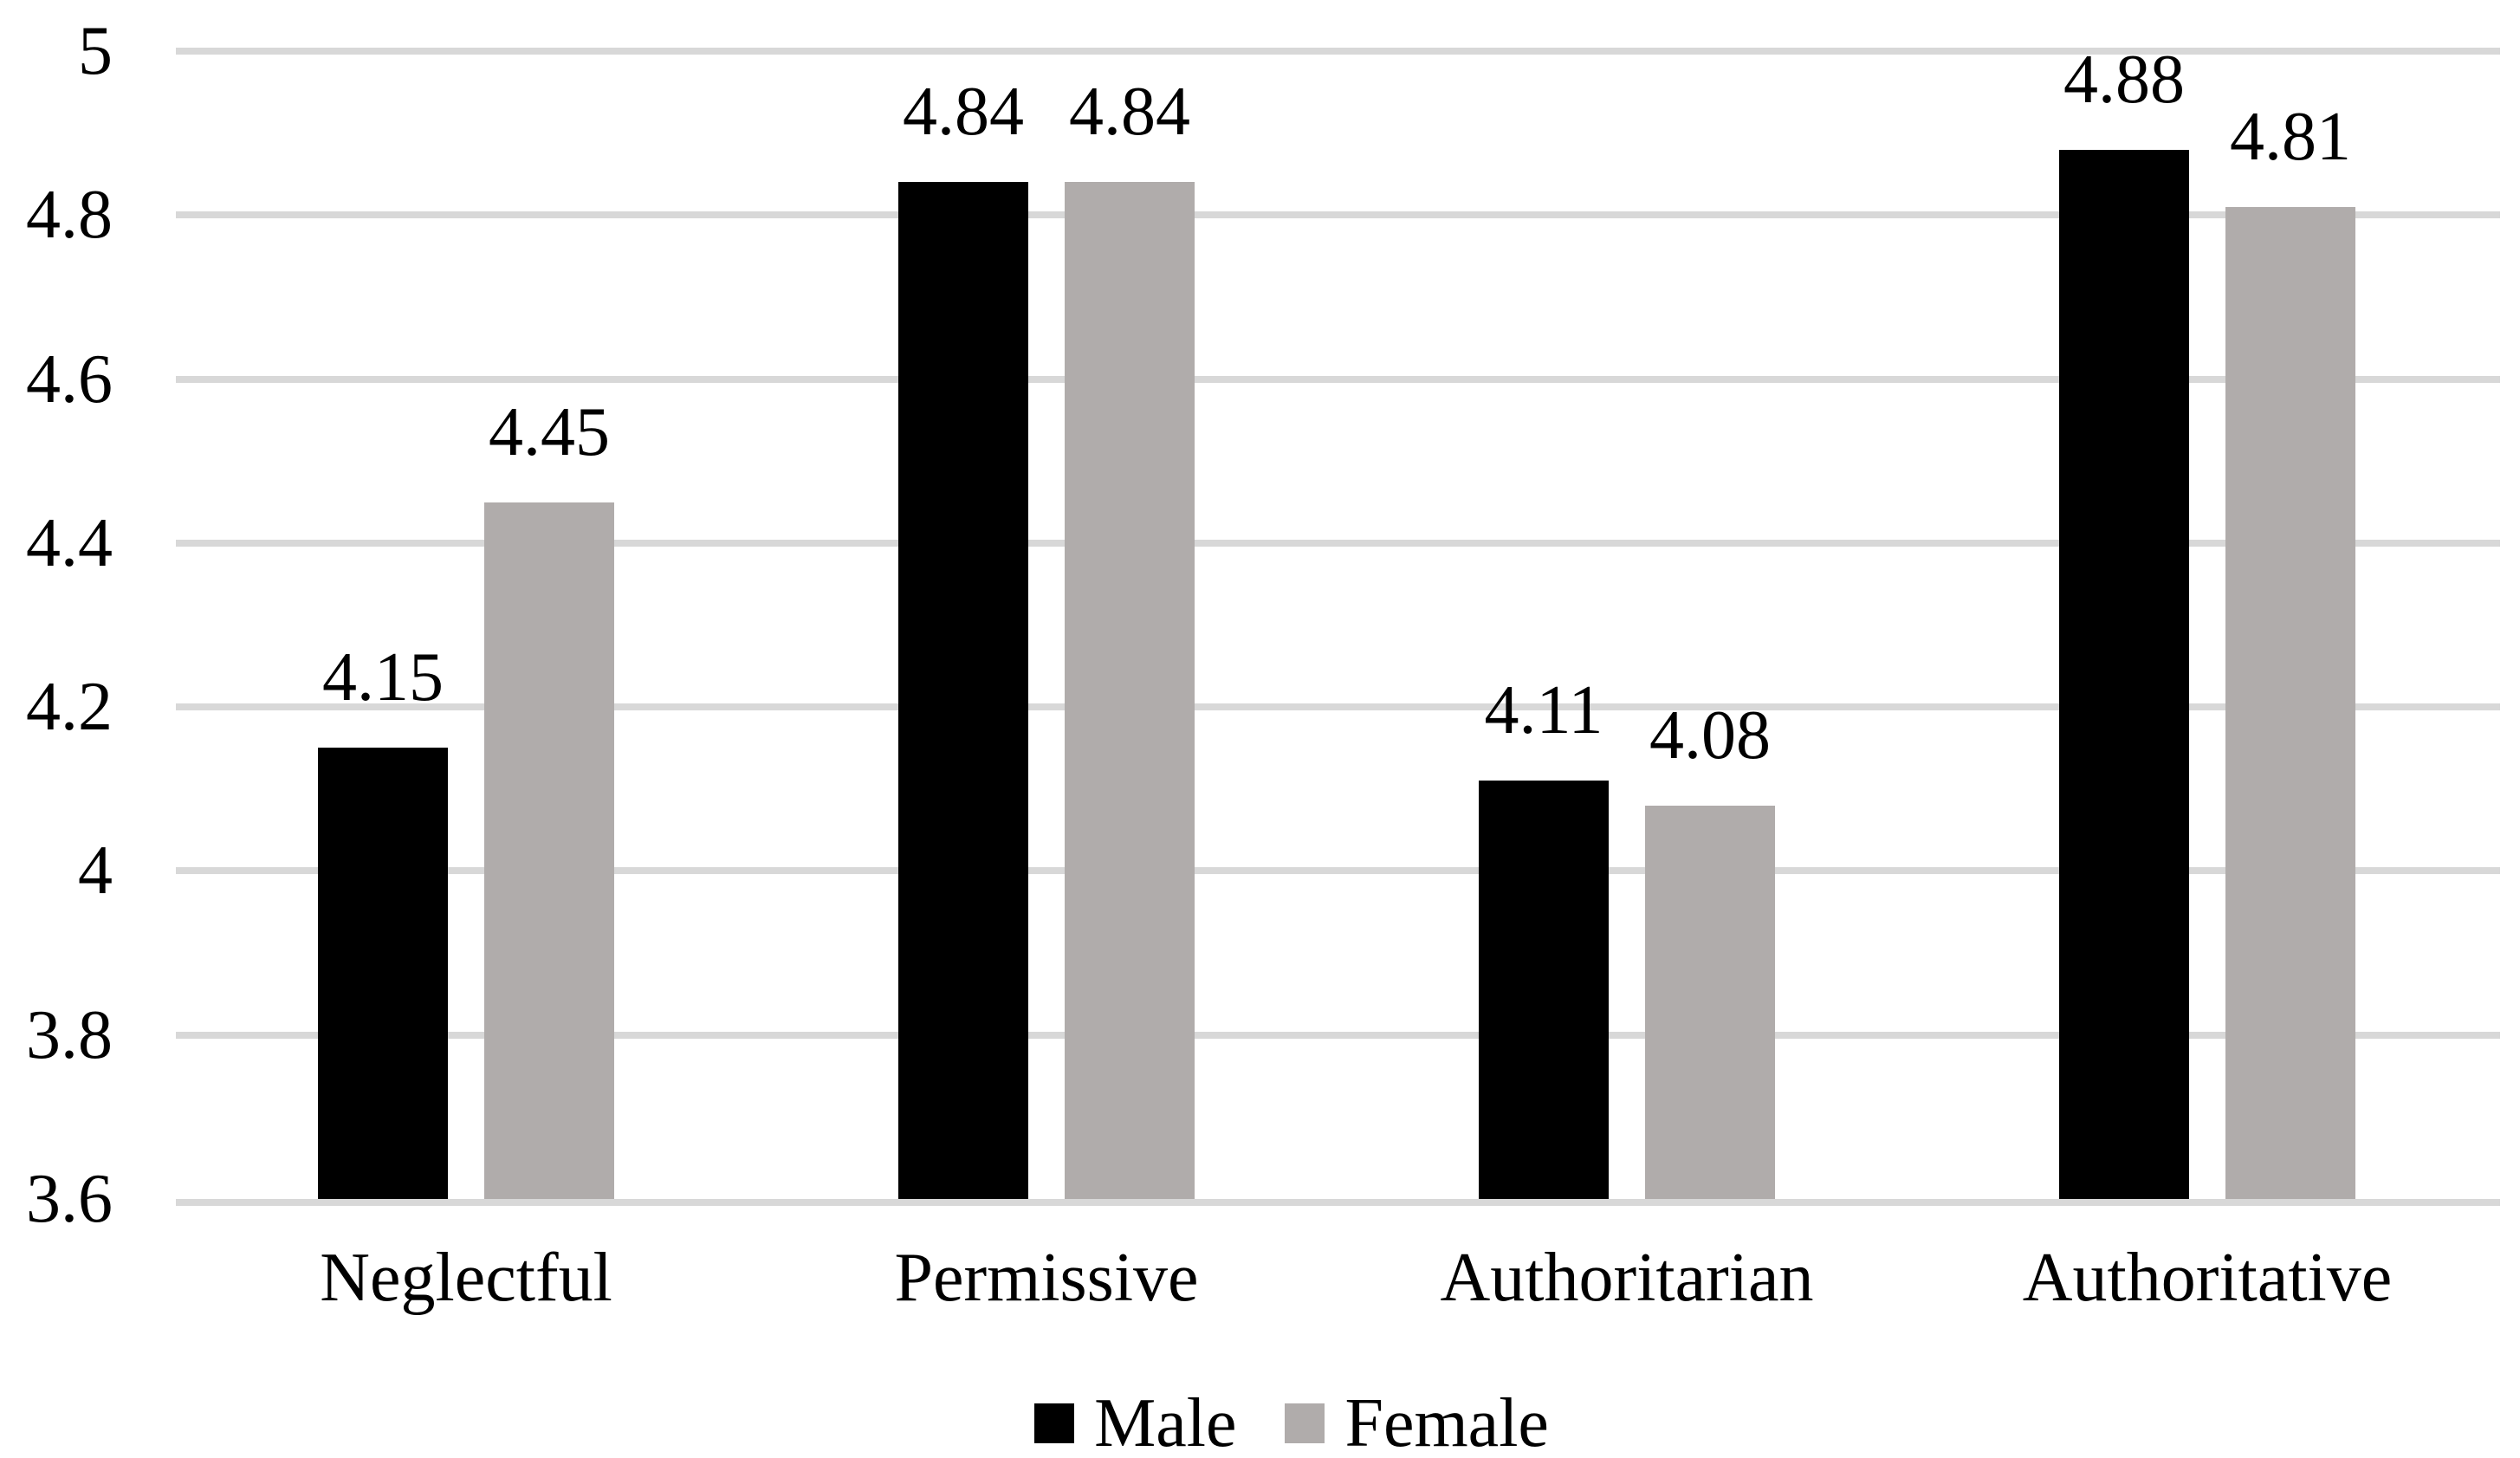 The height and width of the screenshot is (1458, 2520). I want to click on bar-female-neglectful, so click(549, 850).